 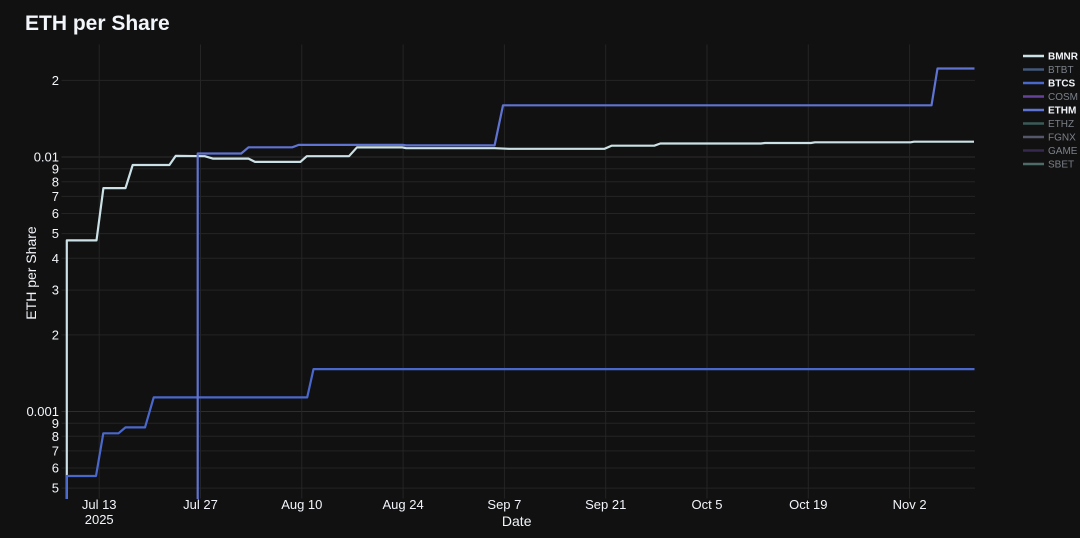 What do you see at coordinates (1062, 111) in the screenshot?
I see `svg-text: ETHM` at bounding box center [1062, 111].